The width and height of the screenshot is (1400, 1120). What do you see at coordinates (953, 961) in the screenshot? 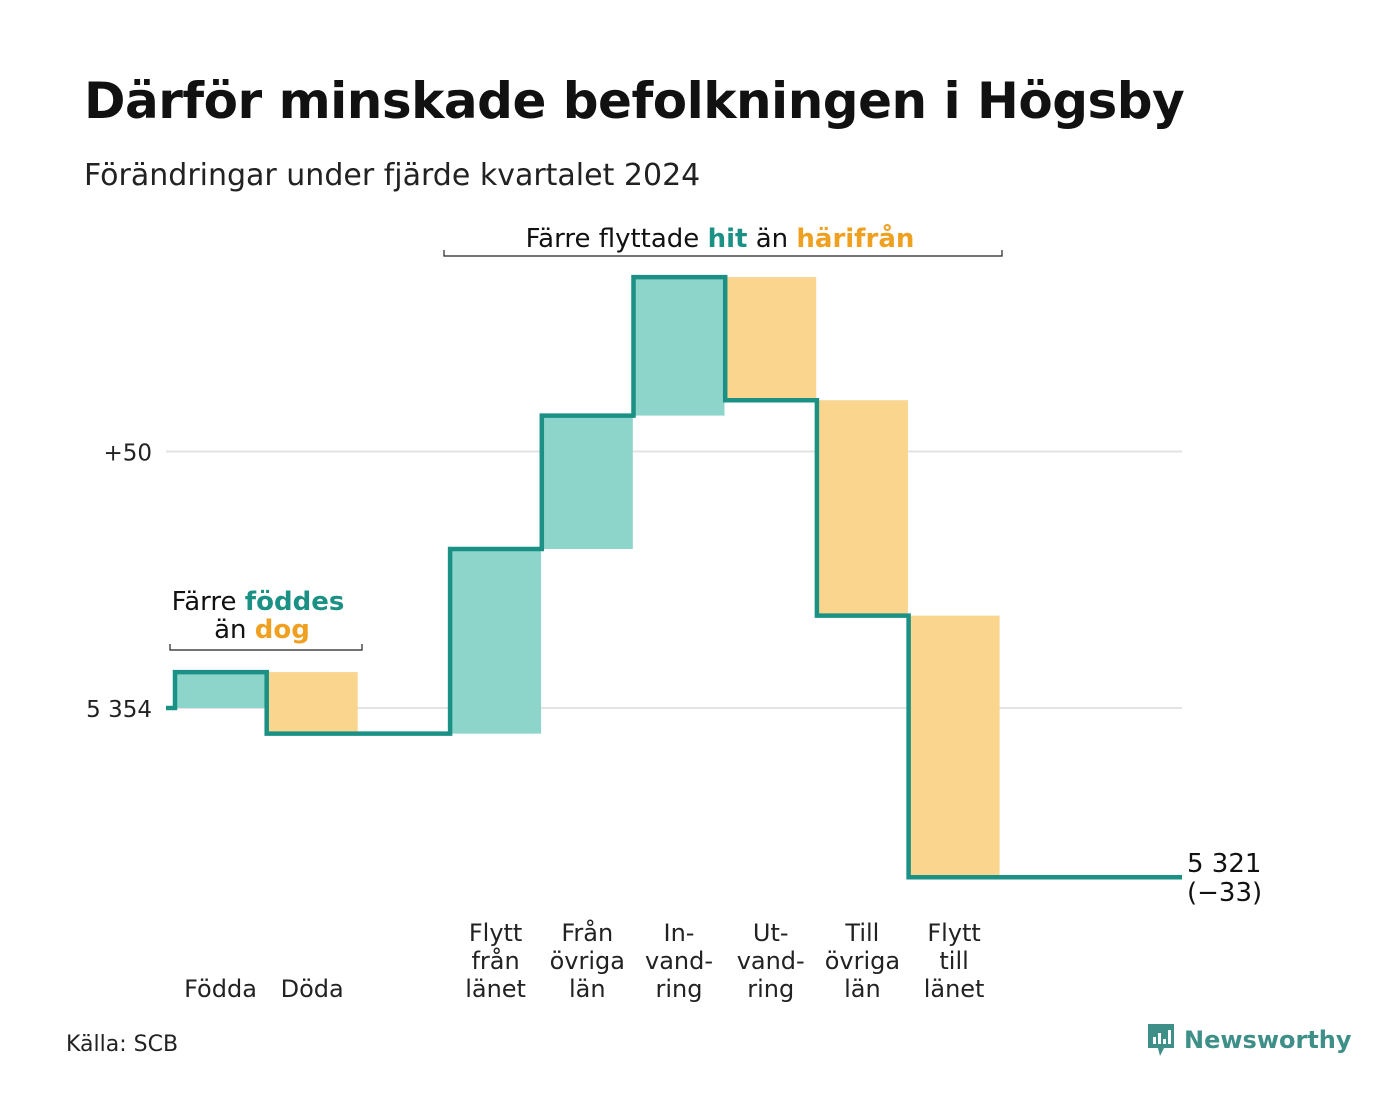
I see `category-label: till` at bounding box center [953, 961].